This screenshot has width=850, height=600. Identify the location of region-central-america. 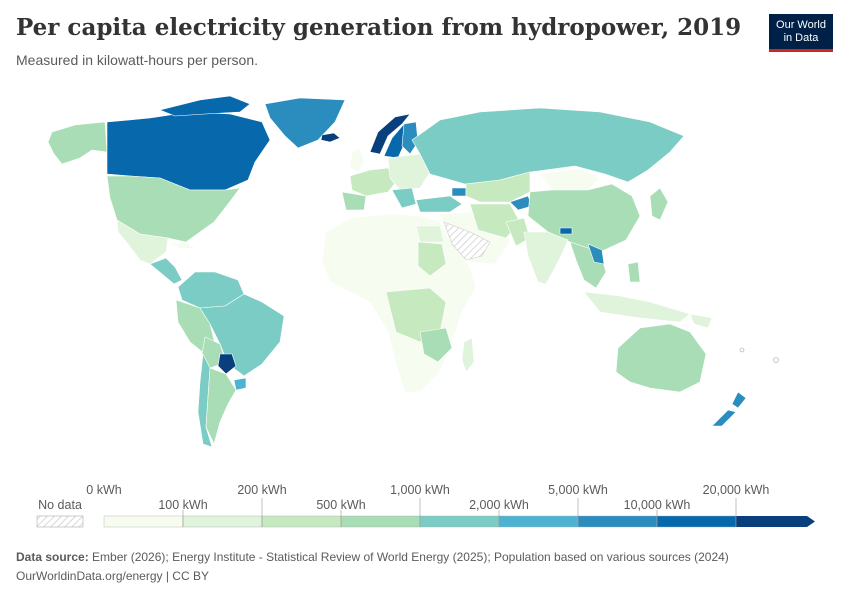
(166, 271).